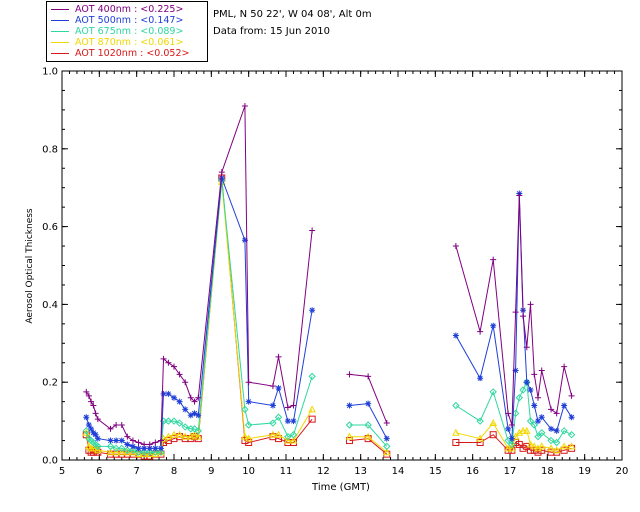 This screenshot has height=512, width=640. What do you see at coordinates (292, 14) in the screenshot?
I see `location-text: PML, N 50 22', W 04 08', Alt 0m` at bounding box center [292, 14].